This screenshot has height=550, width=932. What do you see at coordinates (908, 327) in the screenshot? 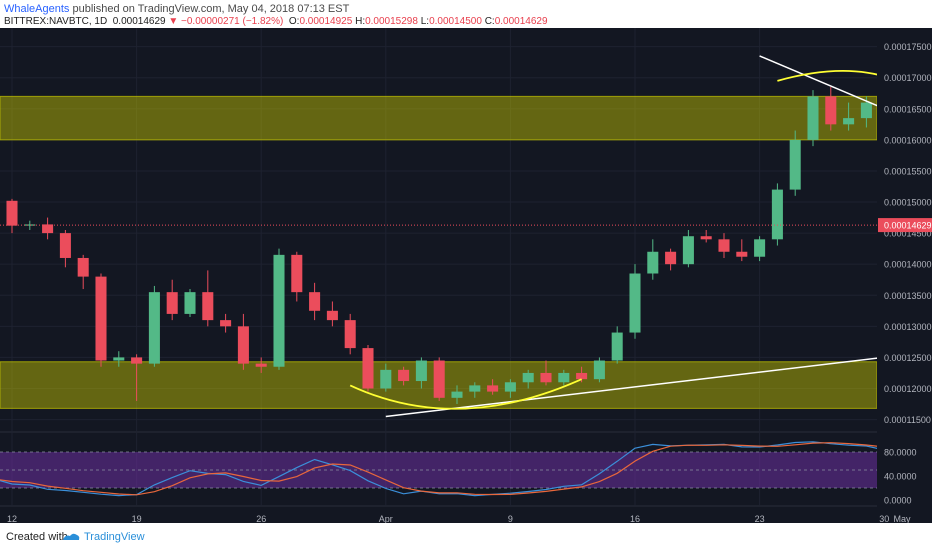
I see `price-tick-label: 0.00013000` at bounding box center [908, 327].